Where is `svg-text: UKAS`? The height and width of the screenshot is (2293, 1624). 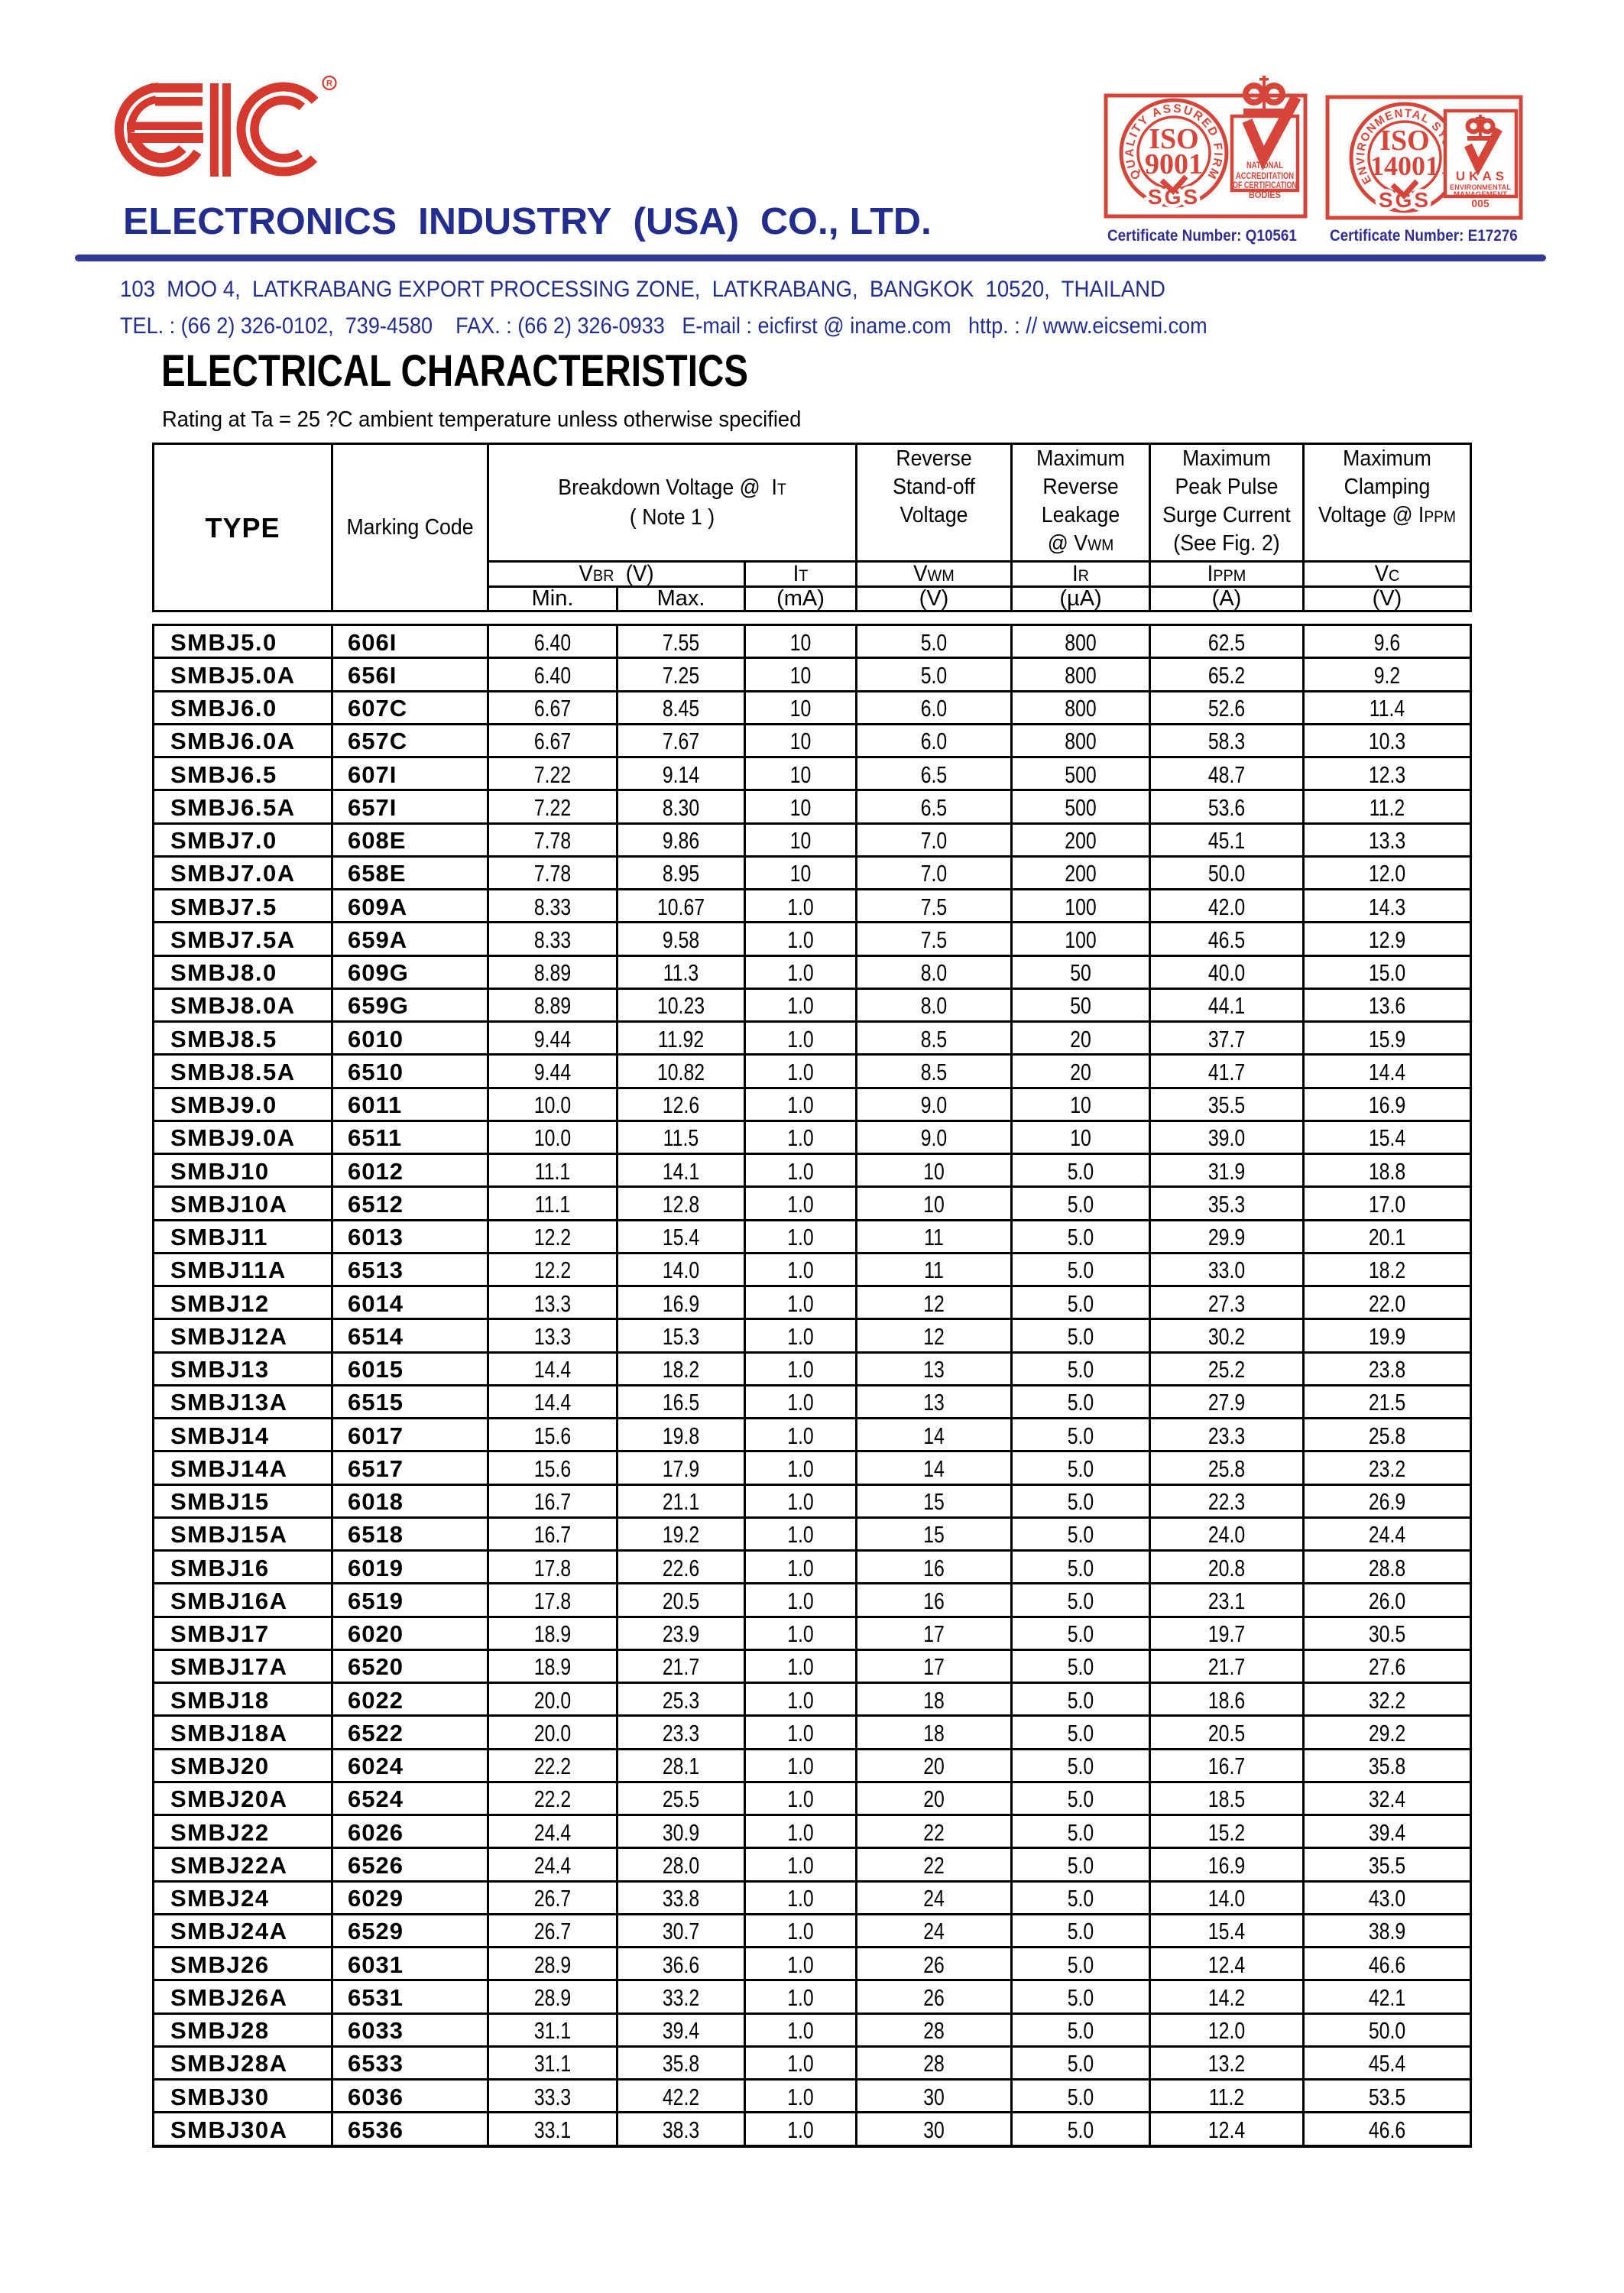 svg-text: UKAS is located at coordinates (1482, 176).